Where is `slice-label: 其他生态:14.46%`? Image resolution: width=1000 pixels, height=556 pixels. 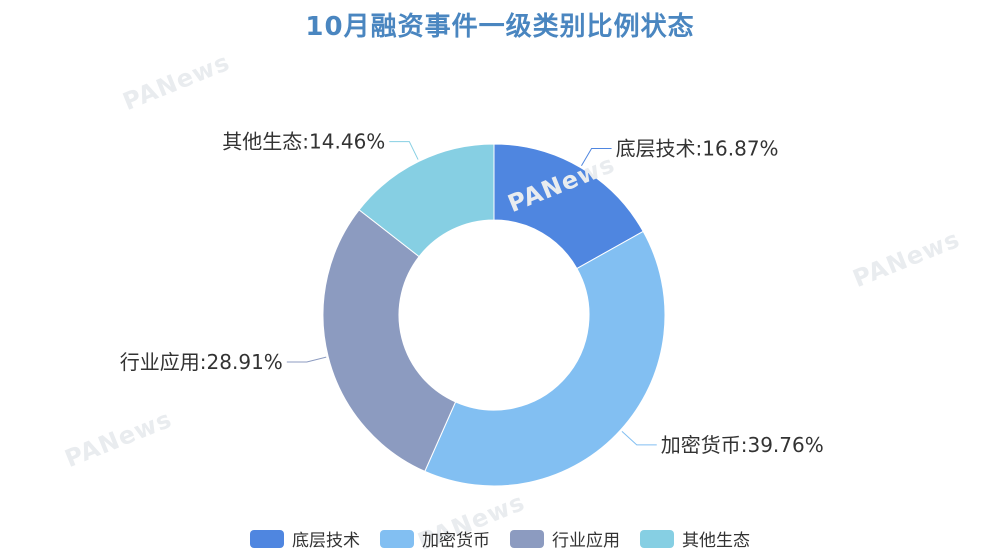
slice-label: 其他生态:14.46% is located at coordinates (303, 142).